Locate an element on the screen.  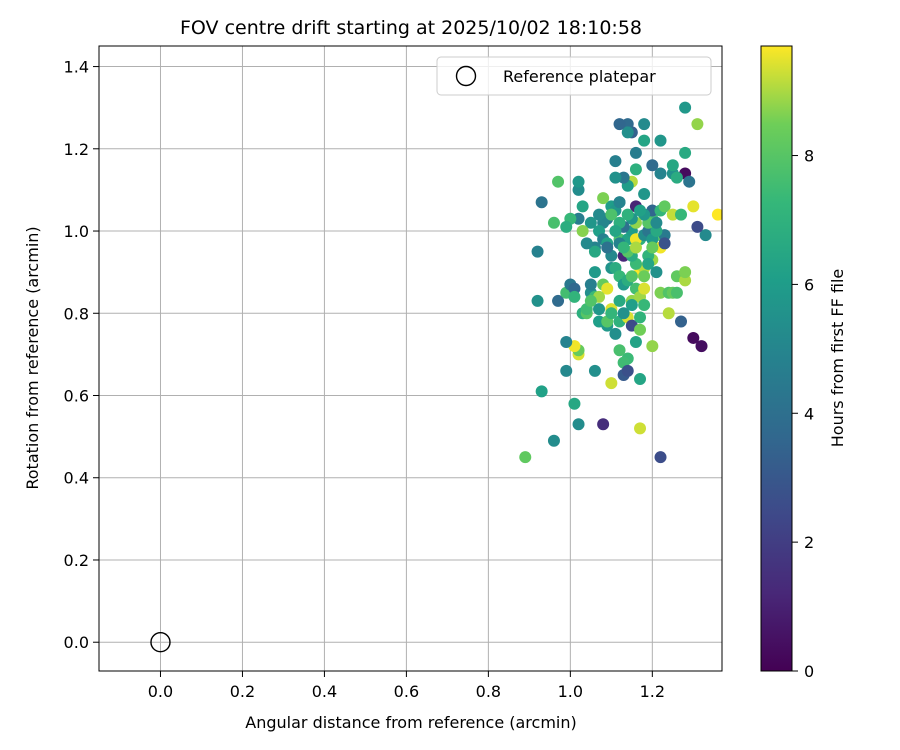
y-axis: 0.0 0.2 0.4 0.6 0.8 1.0 1.2 1.4 is located at coordinates (81, 355).